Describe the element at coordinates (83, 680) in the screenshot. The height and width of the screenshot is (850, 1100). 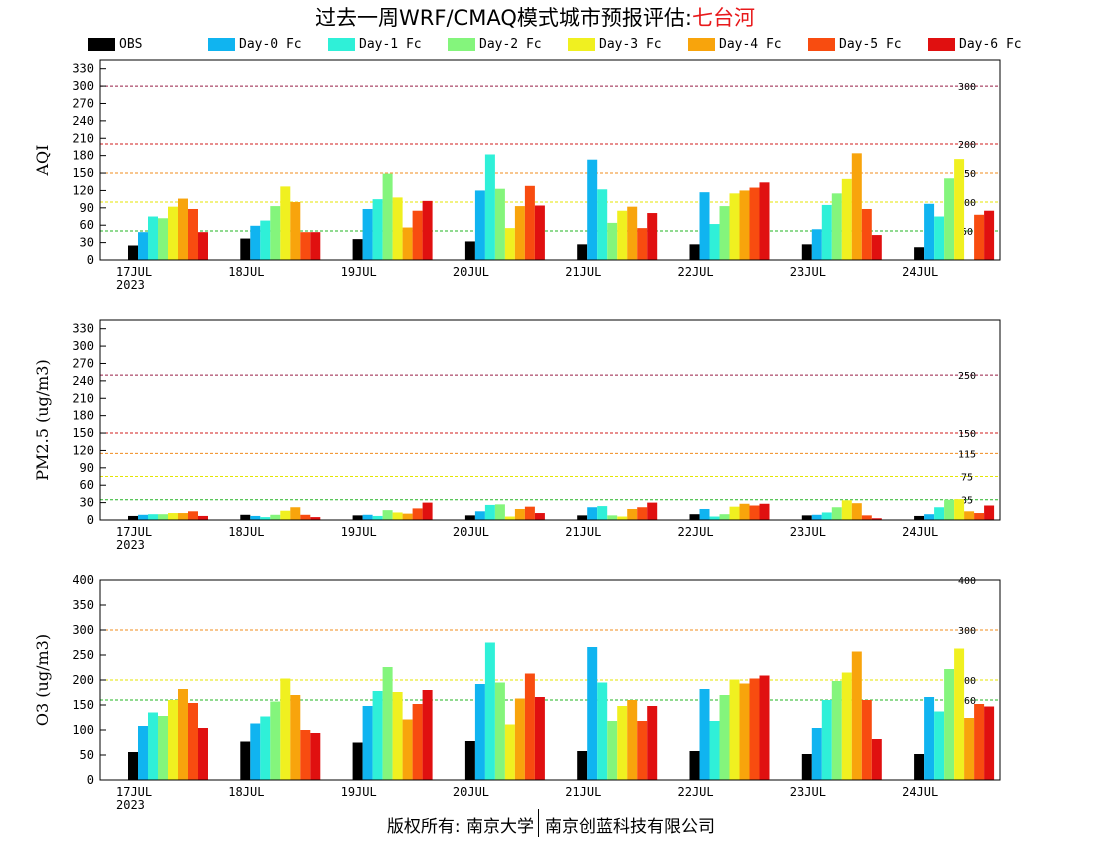
I see `y-tick-label: 200` at that location.